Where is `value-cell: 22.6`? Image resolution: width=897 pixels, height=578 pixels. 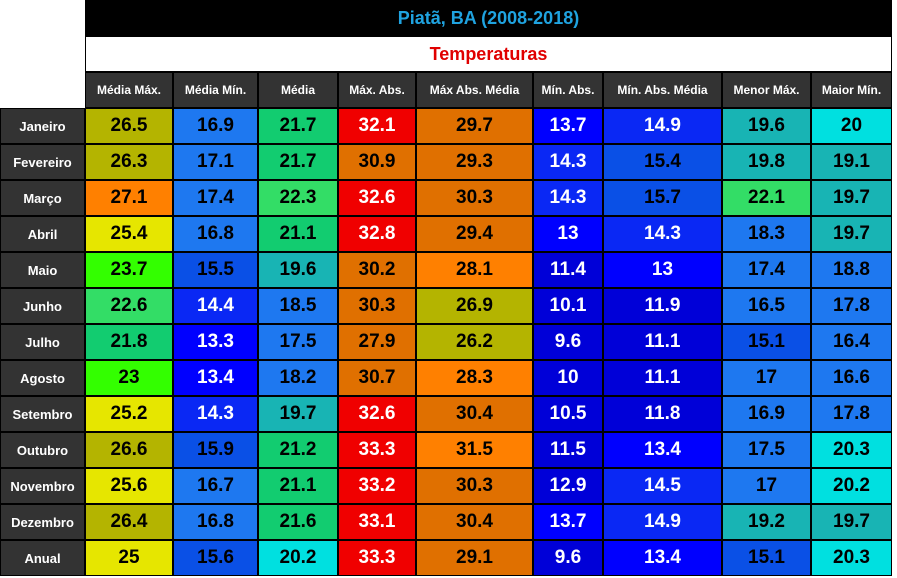 value-cell: 22.6 is located at coordinates (129, 306).